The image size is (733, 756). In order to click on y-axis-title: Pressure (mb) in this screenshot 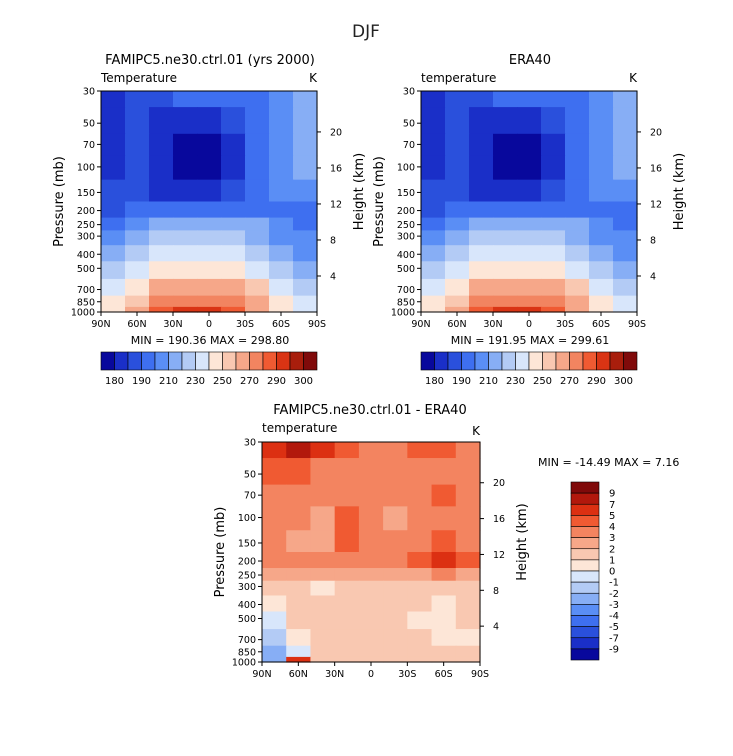, I will do `click(59, 201)`.